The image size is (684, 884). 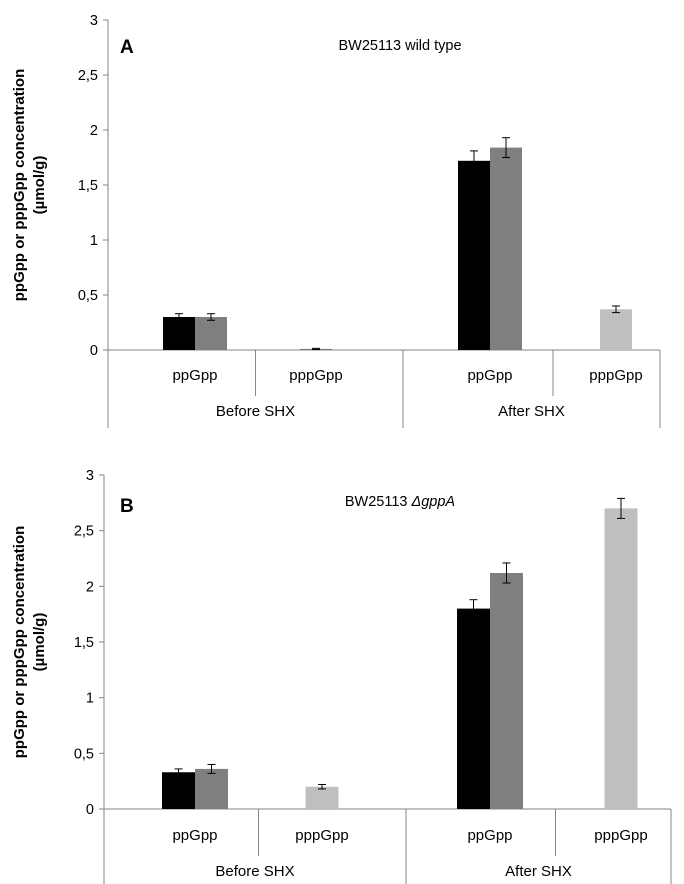 What do you see at coordinates (433, 502) in the screenshot?
I see `chart-title-italic: ΔgppA` at bounding box center [433, 502].